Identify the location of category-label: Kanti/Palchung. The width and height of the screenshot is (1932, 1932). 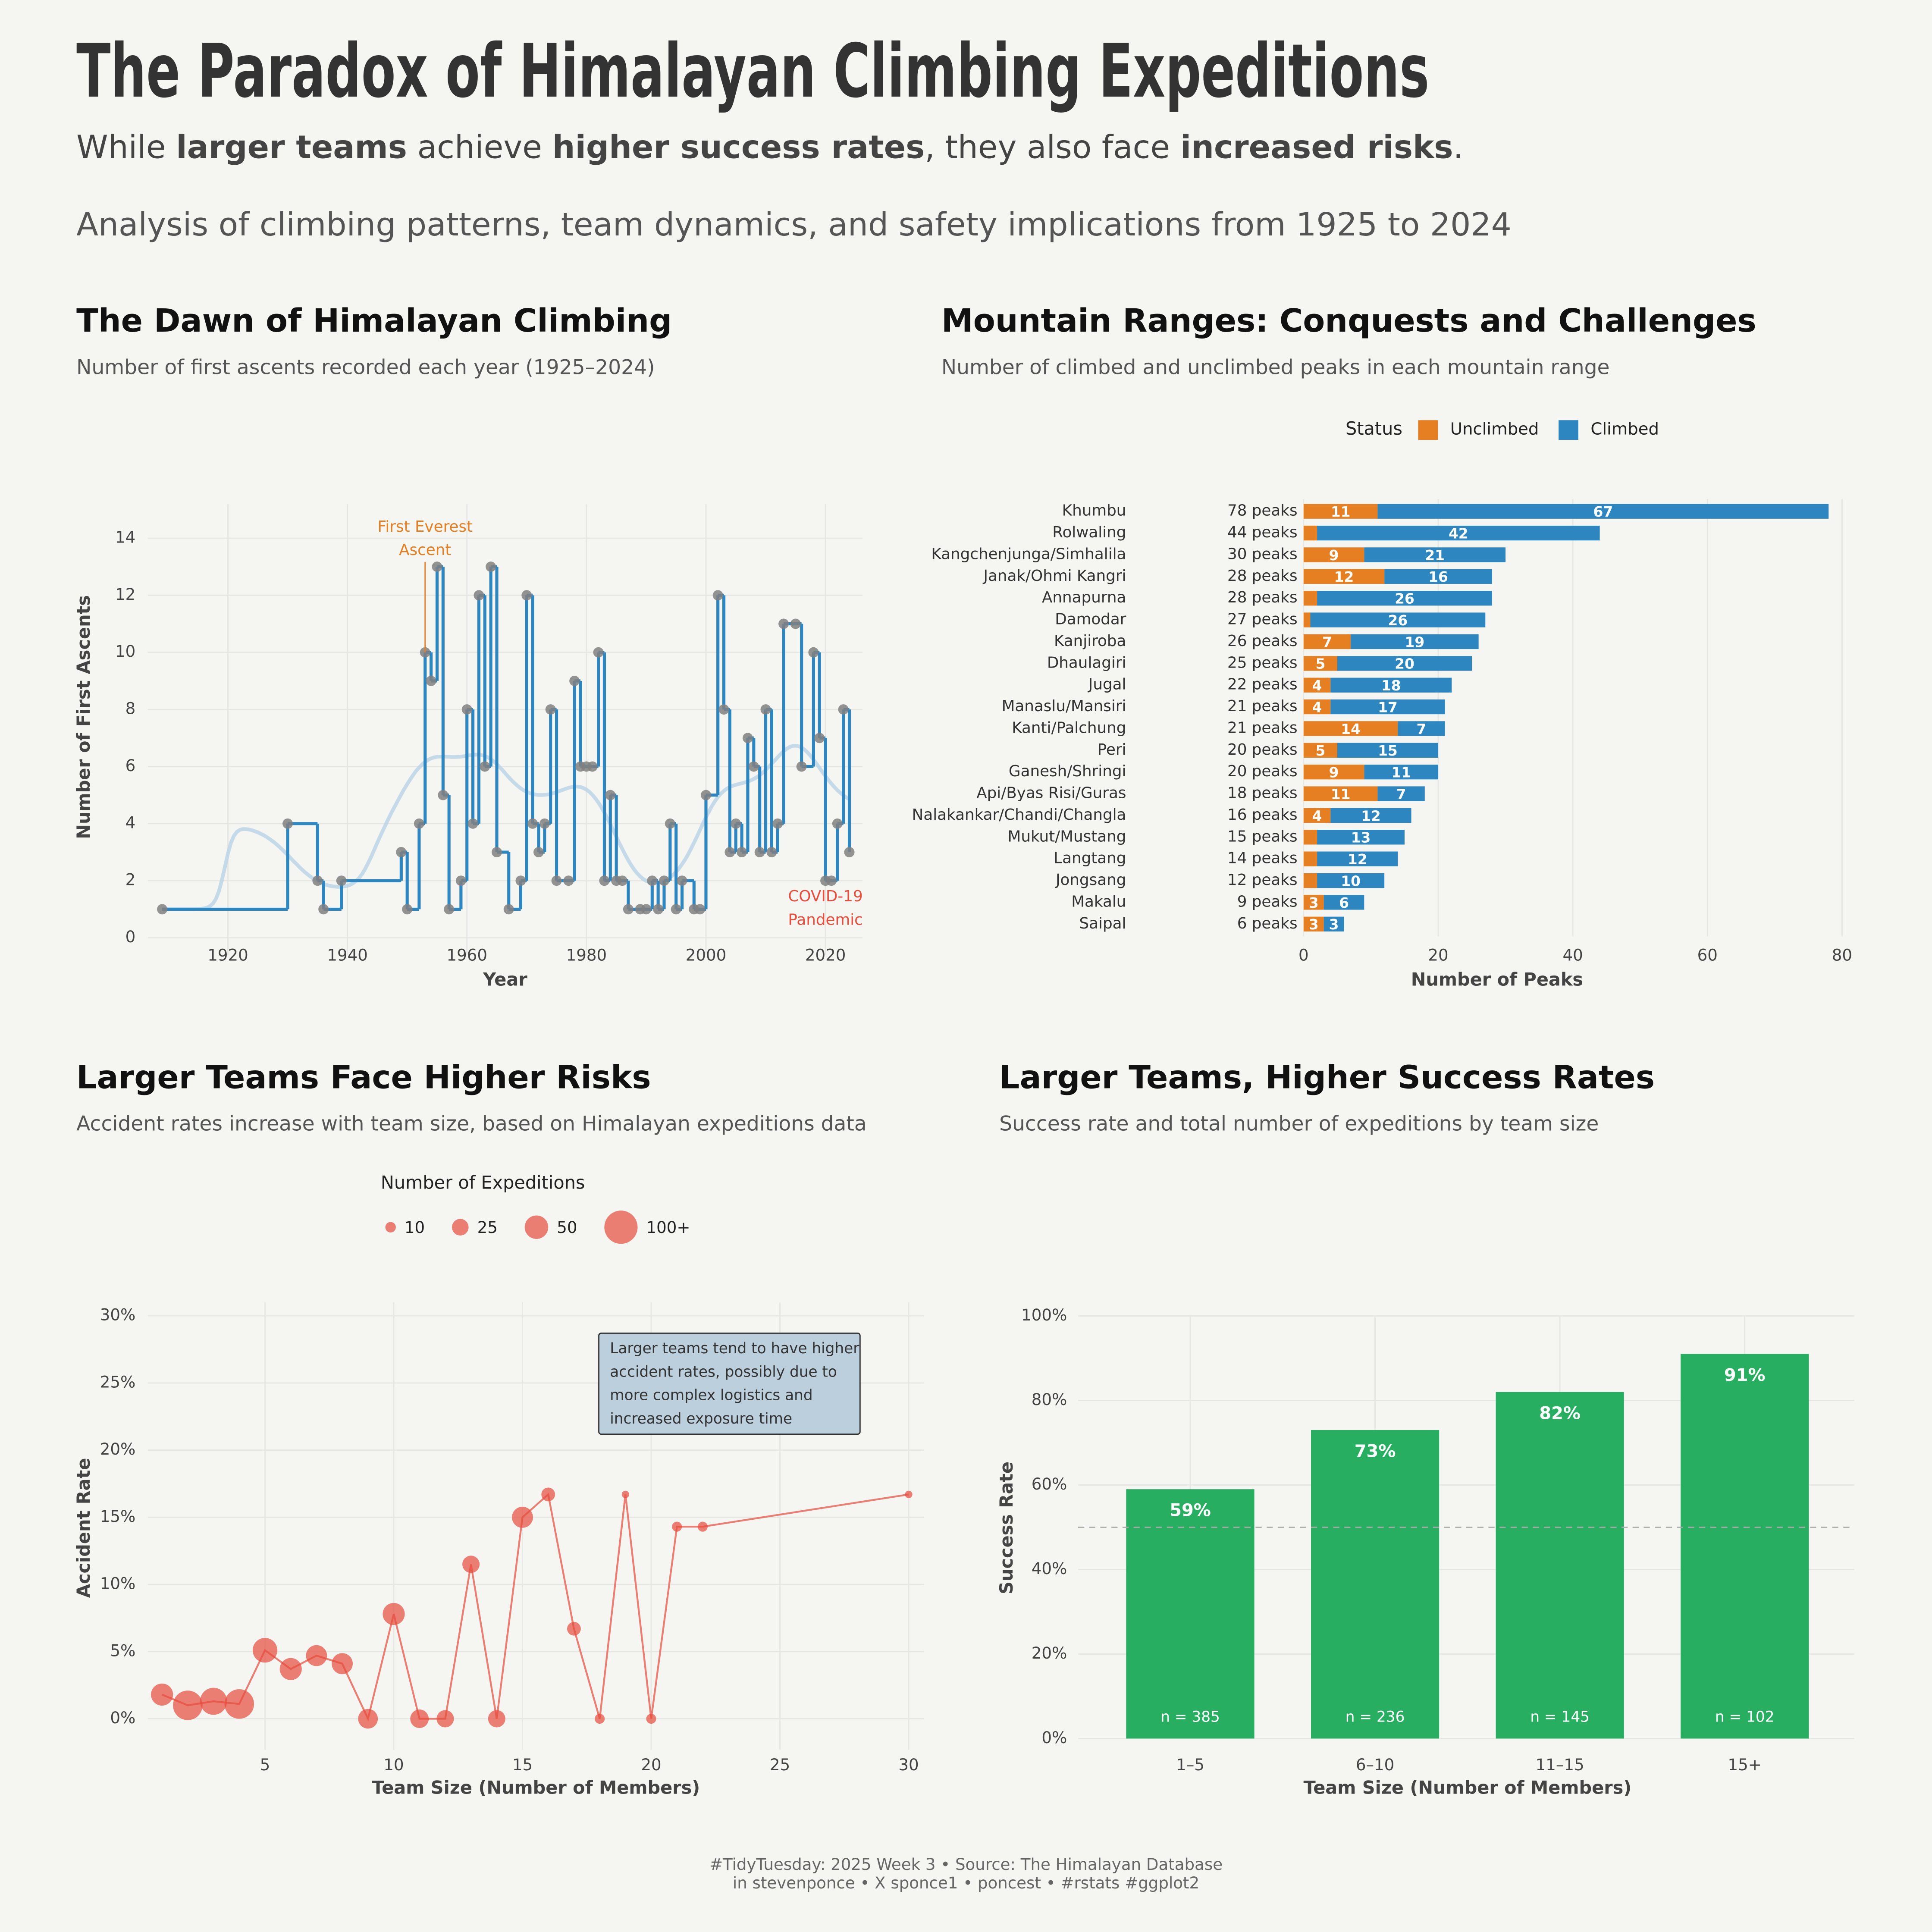
(1069, 728).